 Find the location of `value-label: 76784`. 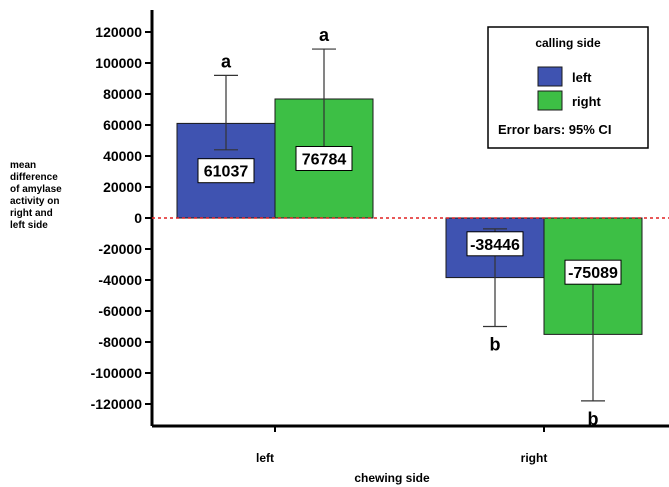

value-label: 76784 is located at coordinates (324, 159).